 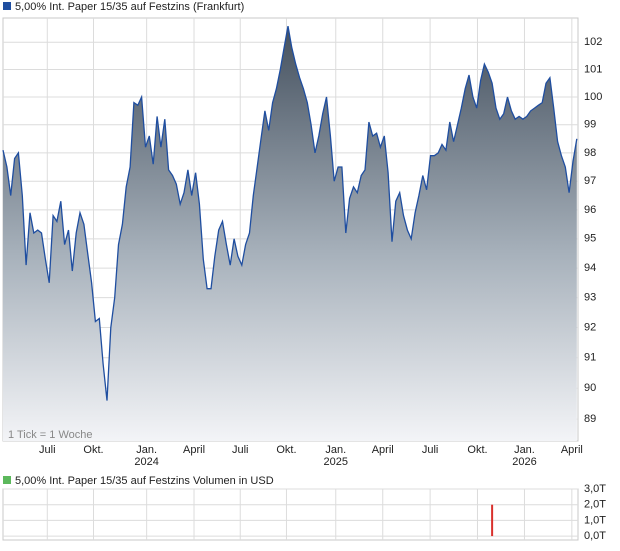 I want to click on y-tick-label: 100, so click(x=593, y=97).